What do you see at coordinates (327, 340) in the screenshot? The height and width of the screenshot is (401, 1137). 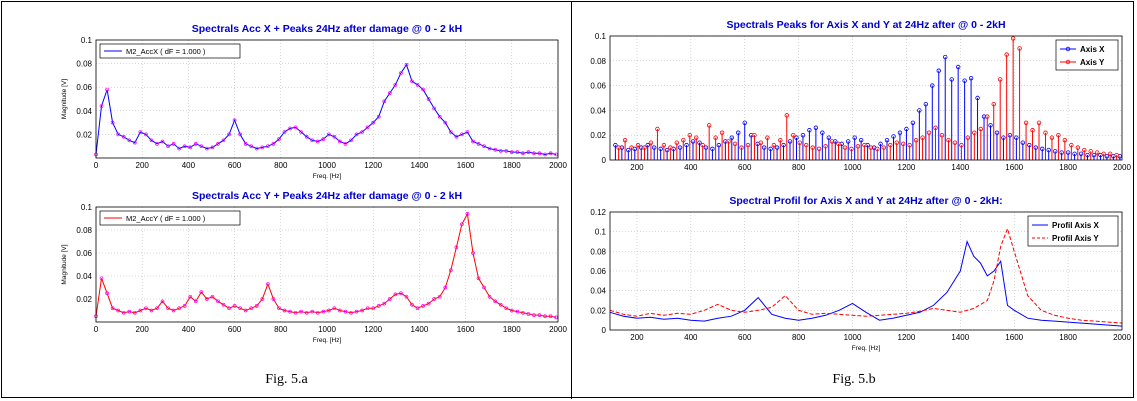 I see `x-axis-label: Freq. [Hz]` at bounding box center [327, 340].